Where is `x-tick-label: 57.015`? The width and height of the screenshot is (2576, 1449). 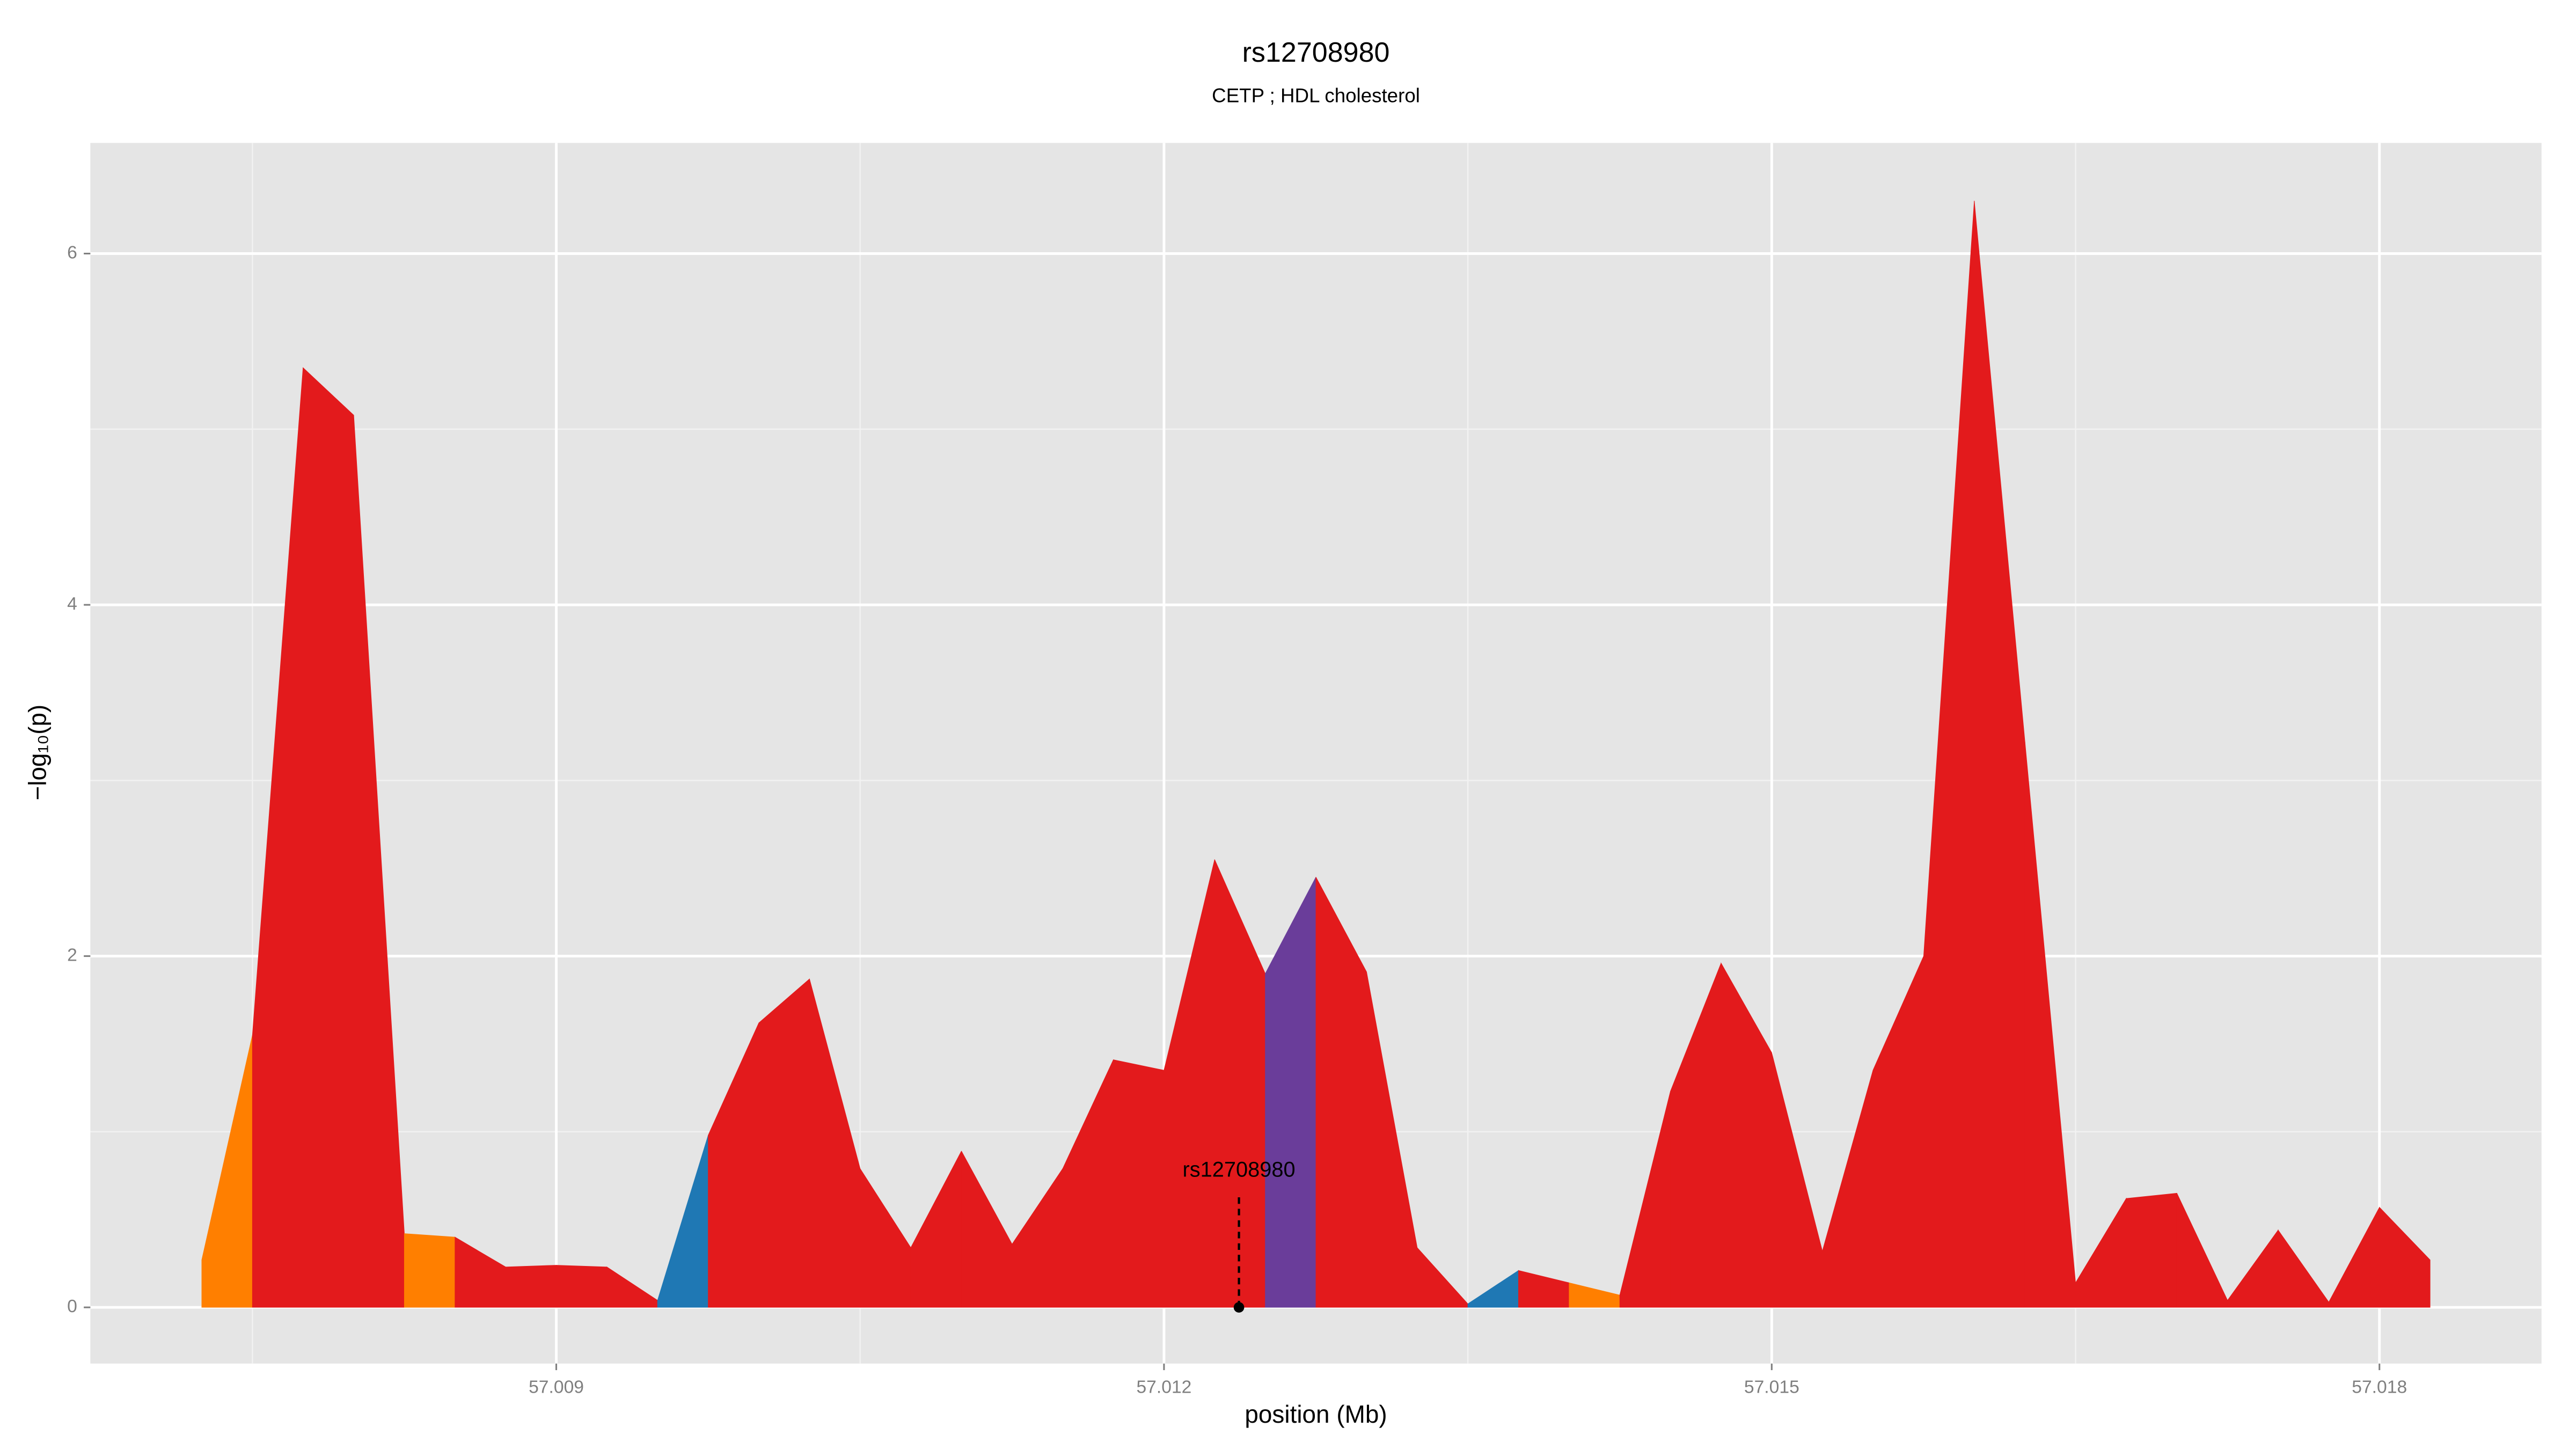 x-tick-label: 57.015 is located at coordinates (1771, 1387).